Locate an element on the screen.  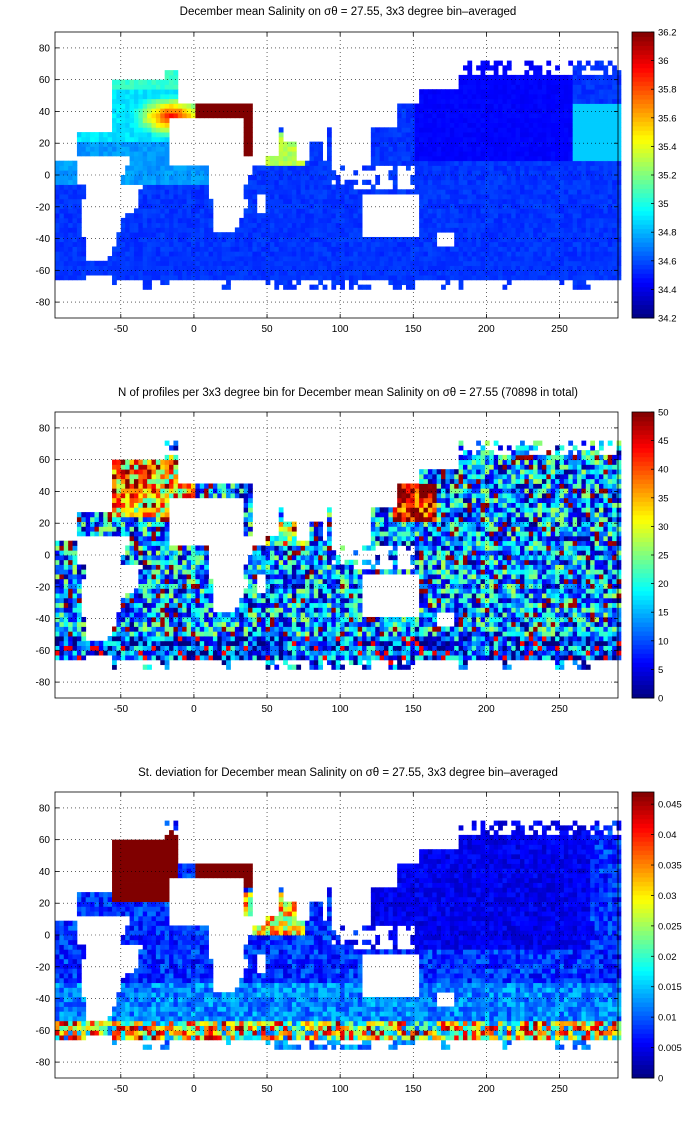
colorbar-tick-label: 34.2 is located at coordinates (667, 319).